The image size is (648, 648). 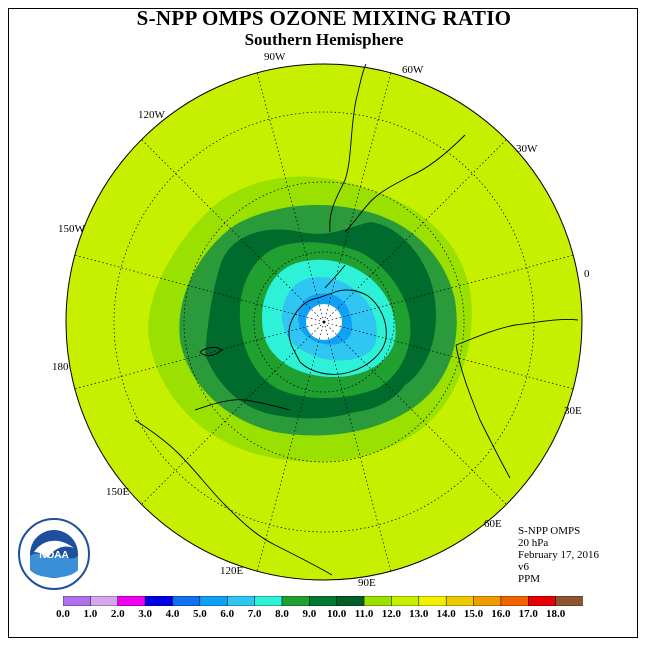 I want to click on info-instrument: S-NPP OMPS, so click(x=549, y=531).